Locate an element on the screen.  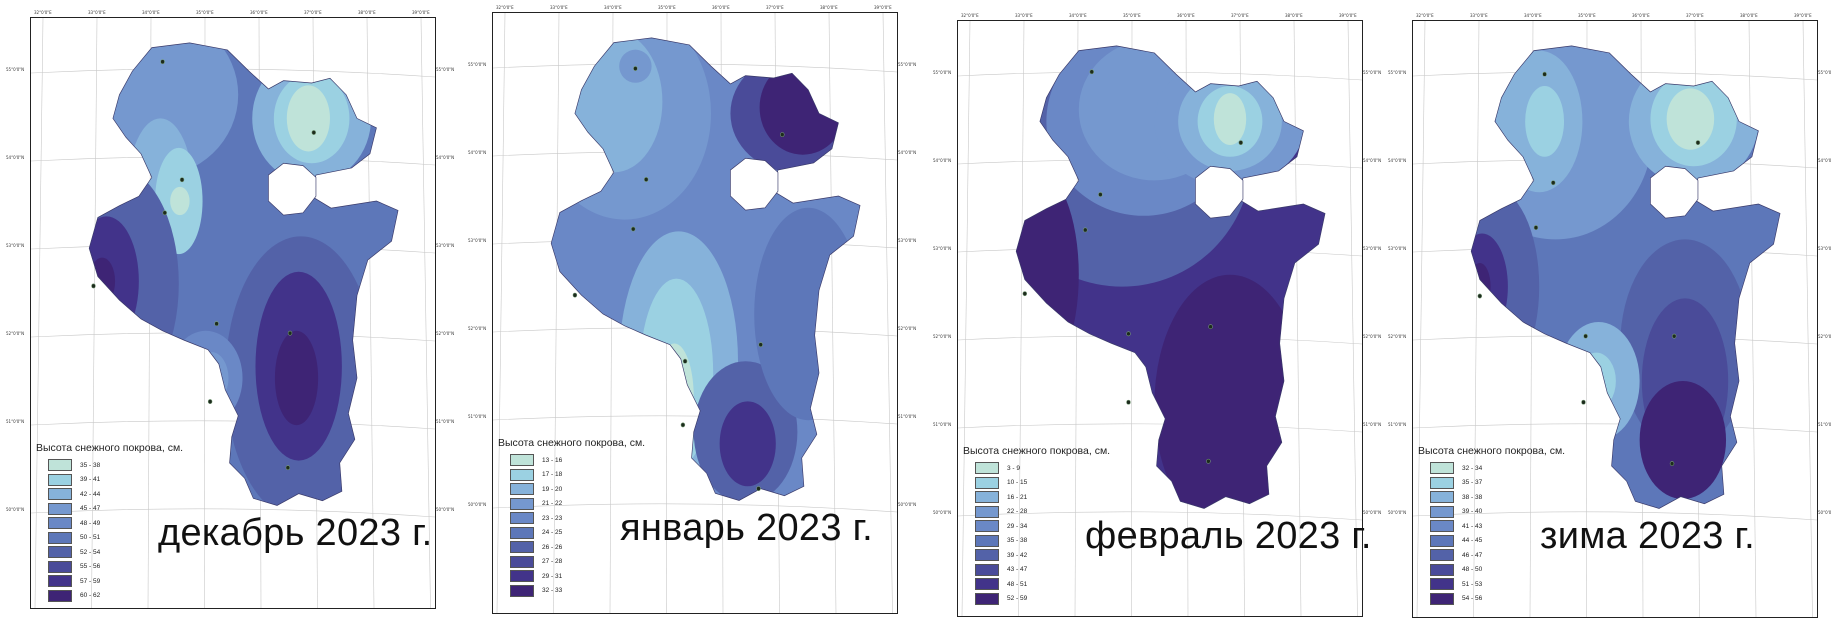
legend-item: 52 - 59 is located at coordinates (1036, 599).